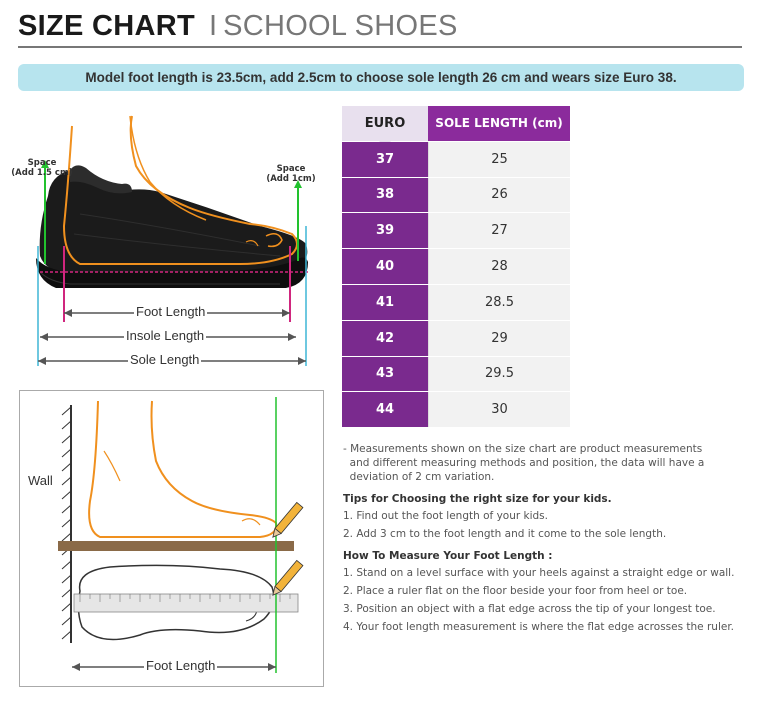 This screenshot has height=702, width=761. Describe the element at coordinates (165, 335) in the screenshot. I see `insole-length-label: Insole Length` at that location.